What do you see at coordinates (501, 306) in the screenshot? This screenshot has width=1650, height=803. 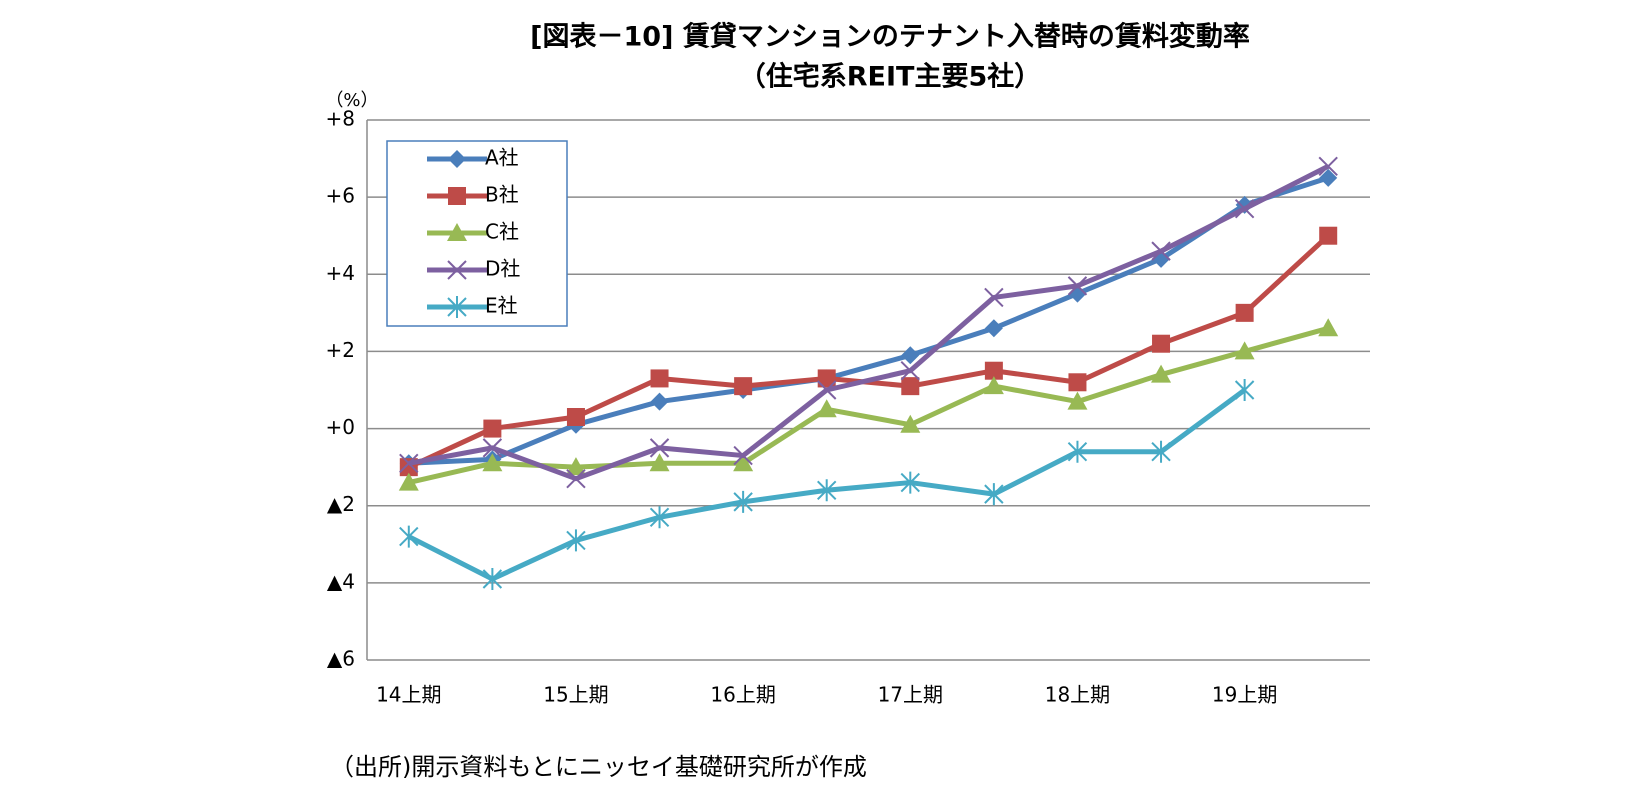 I see `legend-label: E社` at bounding box center [501, 306].